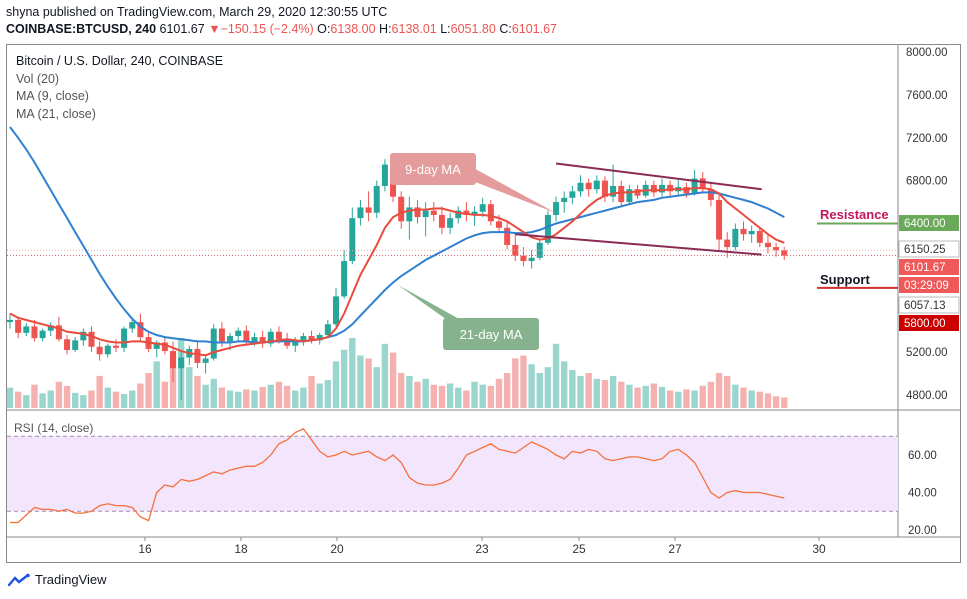  What do you see at coordinates (929, 267) in the screenshot?
I see `last-price-tag-bg` at bounding box center [929, 267].